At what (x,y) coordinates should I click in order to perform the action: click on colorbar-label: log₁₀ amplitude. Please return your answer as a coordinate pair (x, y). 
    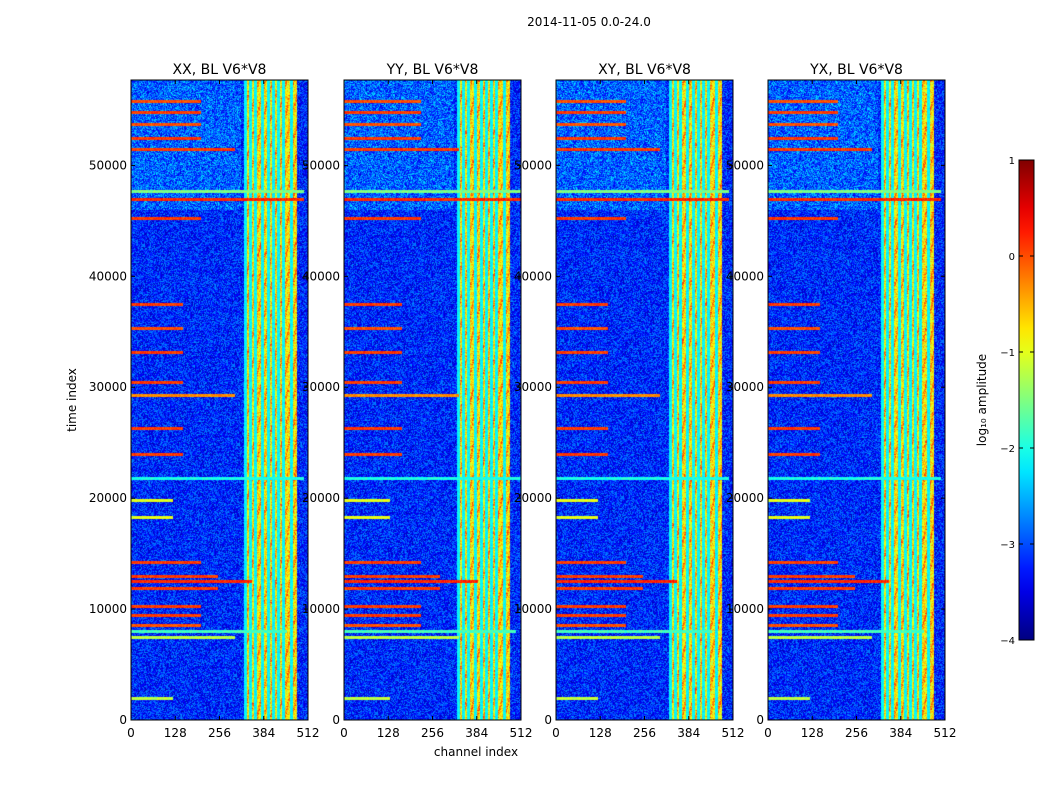
    Looking at the image, I should click on (982, 400).